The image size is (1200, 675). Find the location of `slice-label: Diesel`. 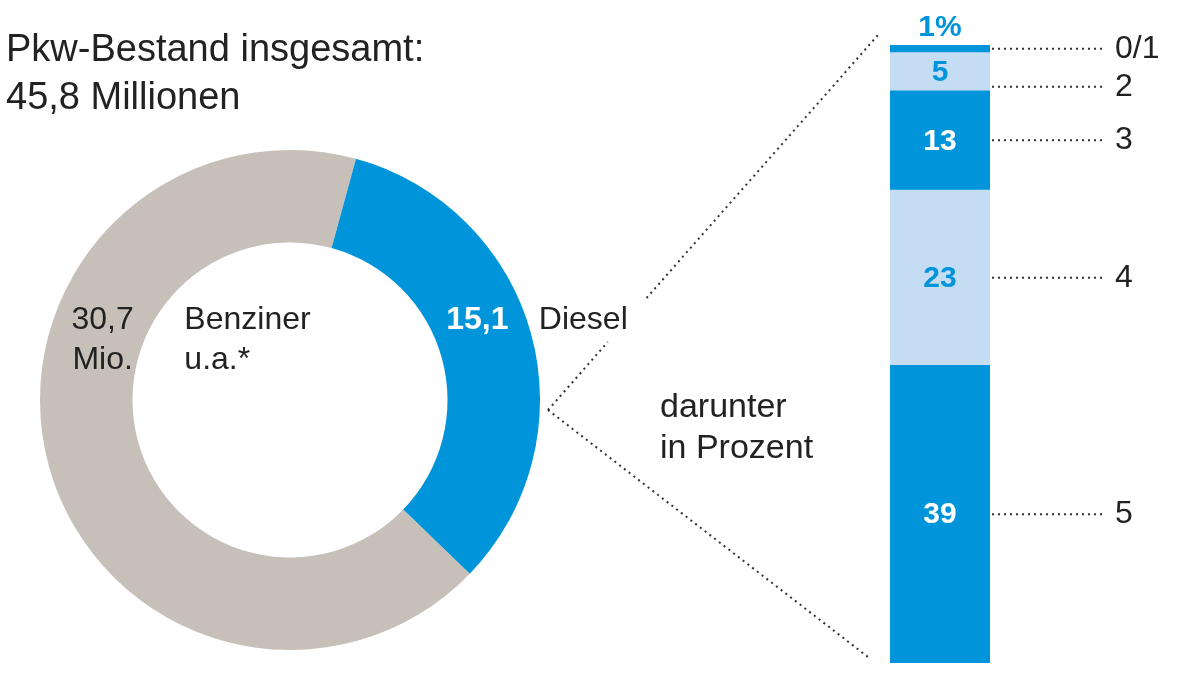

slice-label: Diesel is located at coordinates (583, 317).